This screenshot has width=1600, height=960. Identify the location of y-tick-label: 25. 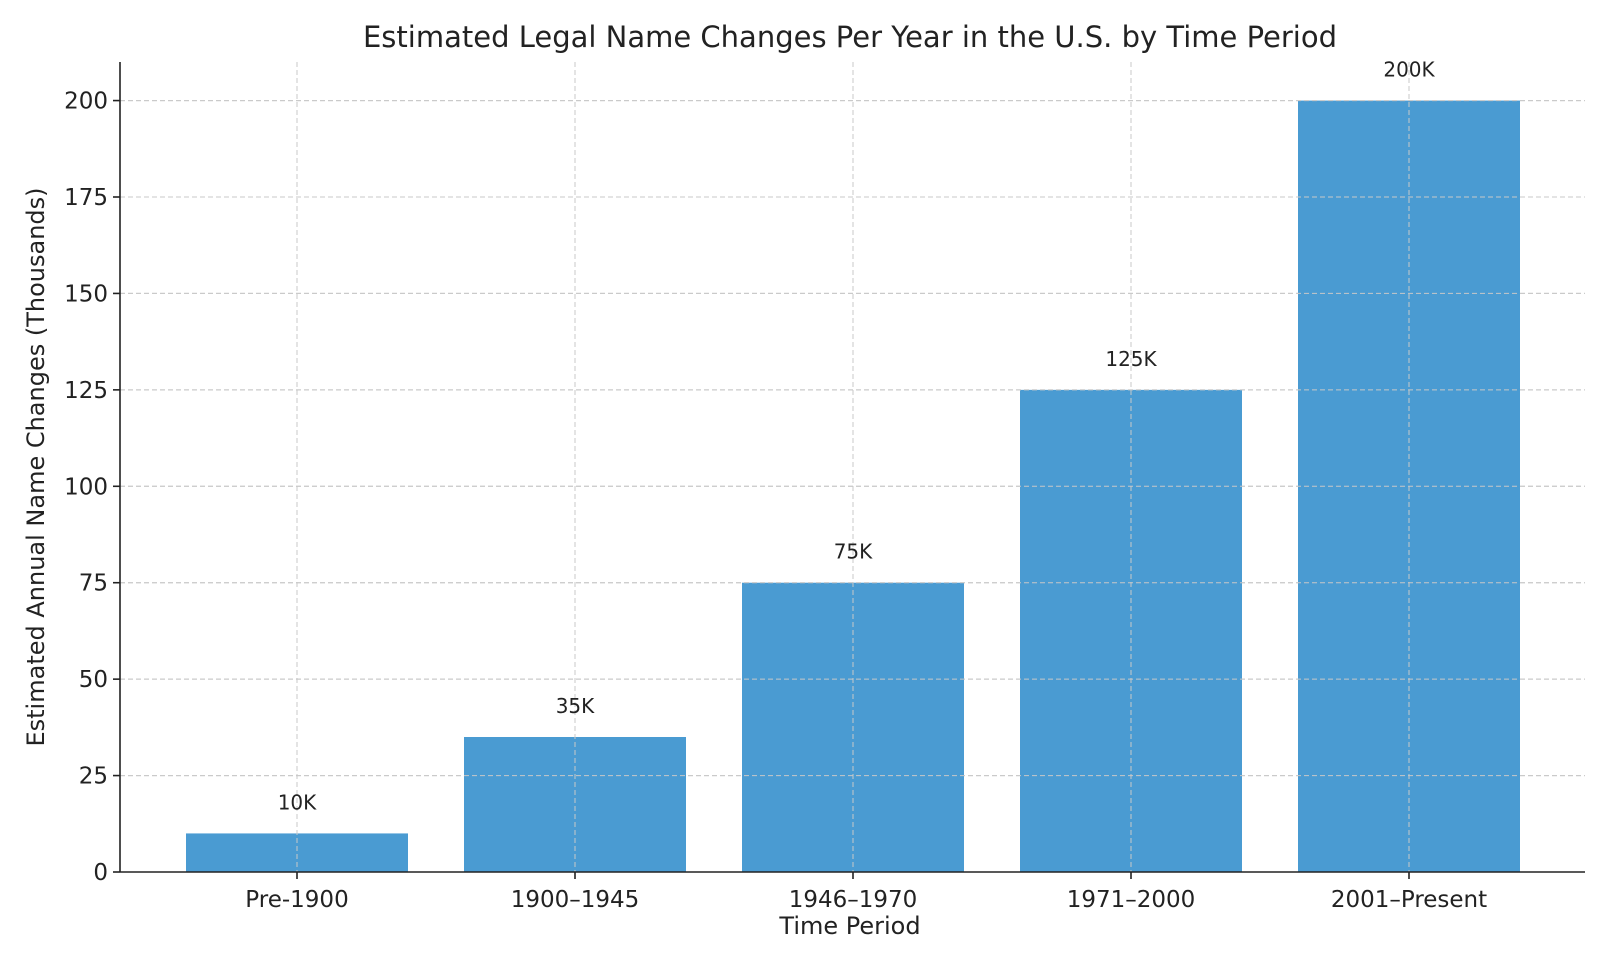
(93, 777).